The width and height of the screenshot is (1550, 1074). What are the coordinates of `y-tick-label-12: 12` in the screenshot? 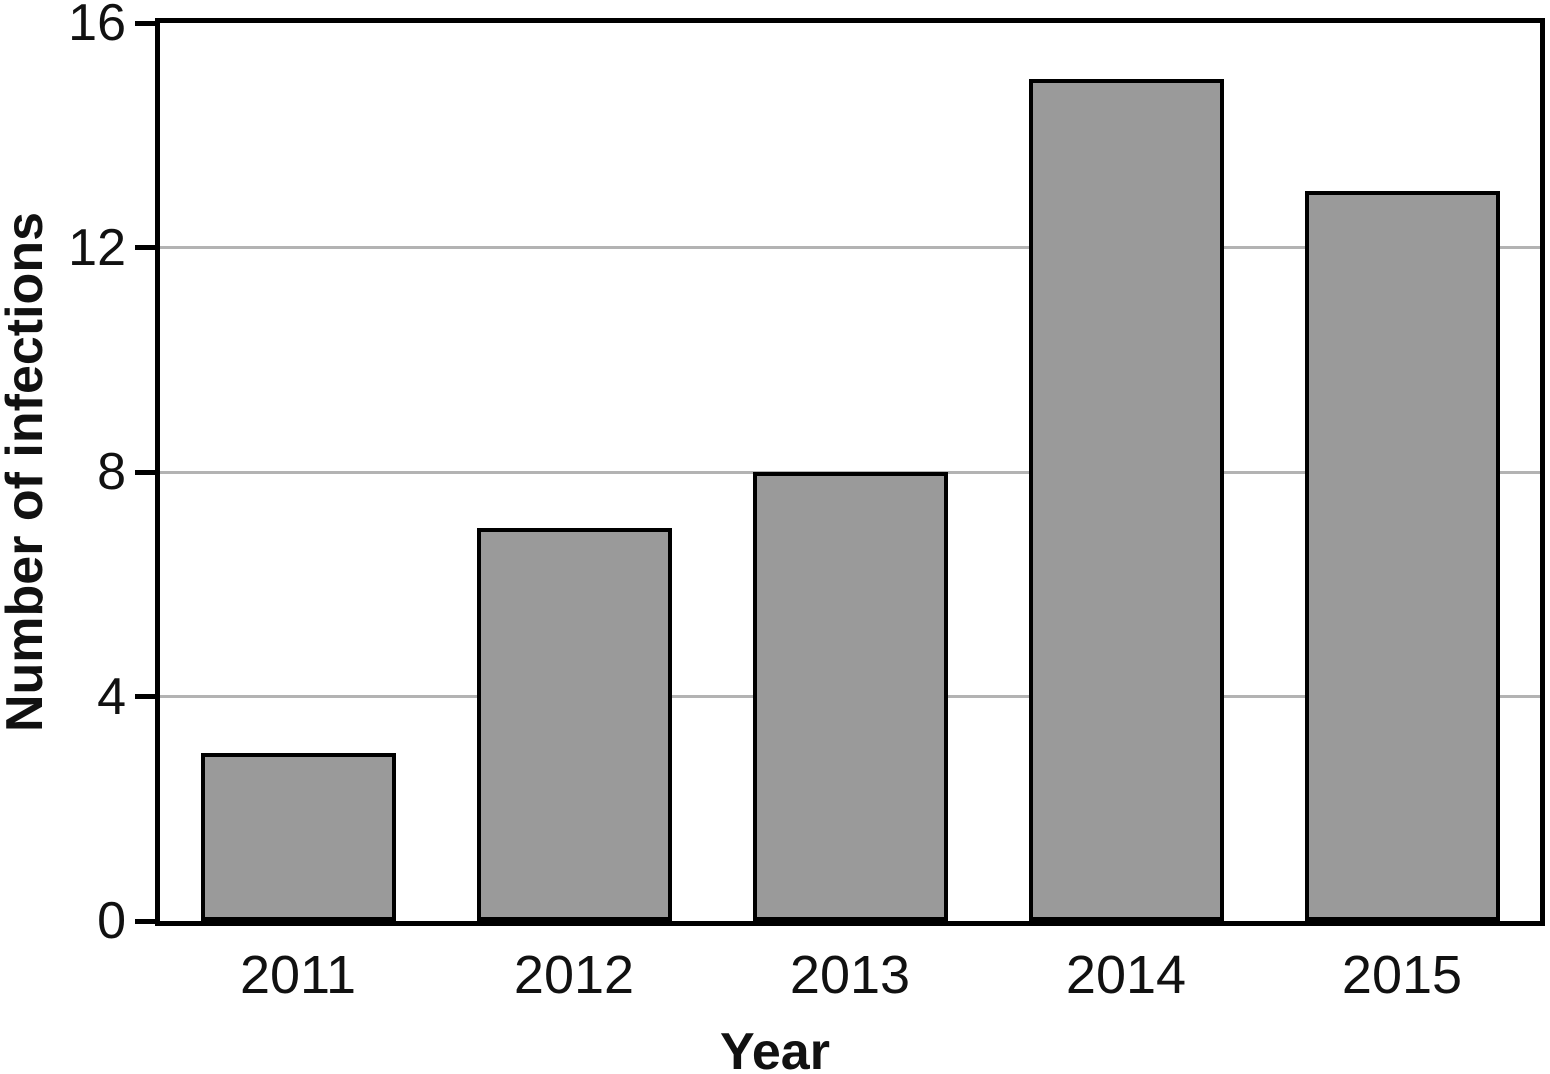 It's located at (97, 247).